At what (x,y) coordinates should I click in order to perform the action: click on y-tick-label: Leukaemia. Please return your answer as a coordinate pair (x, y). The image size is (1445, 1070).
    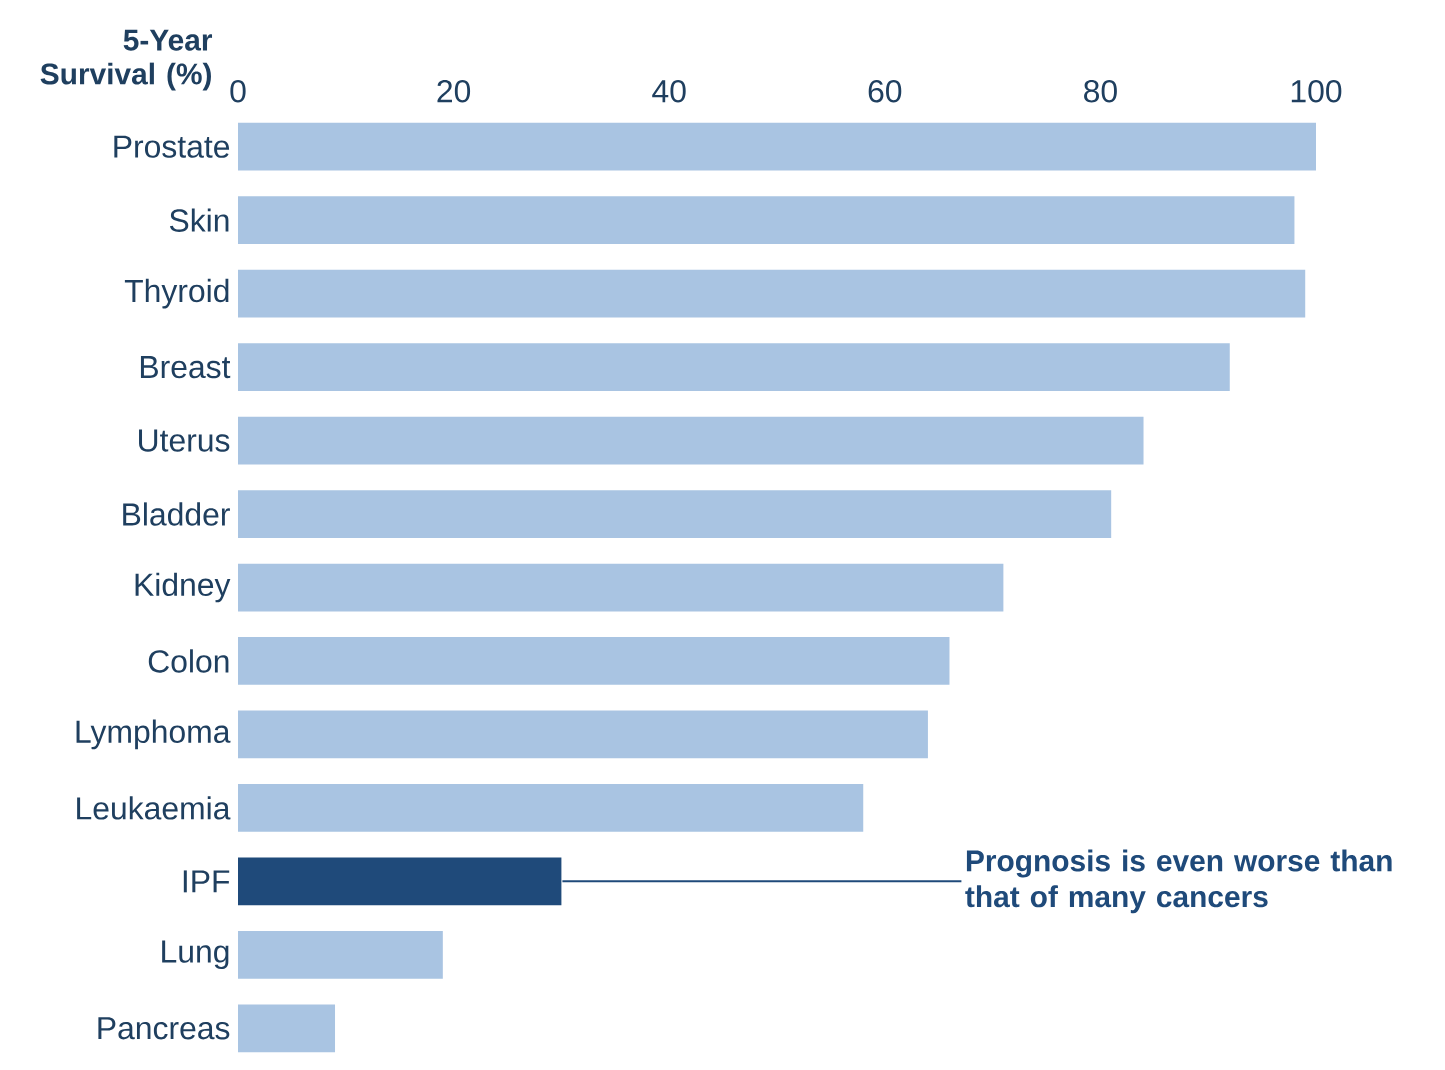
    Looking at the image, I should click on (154, 808).